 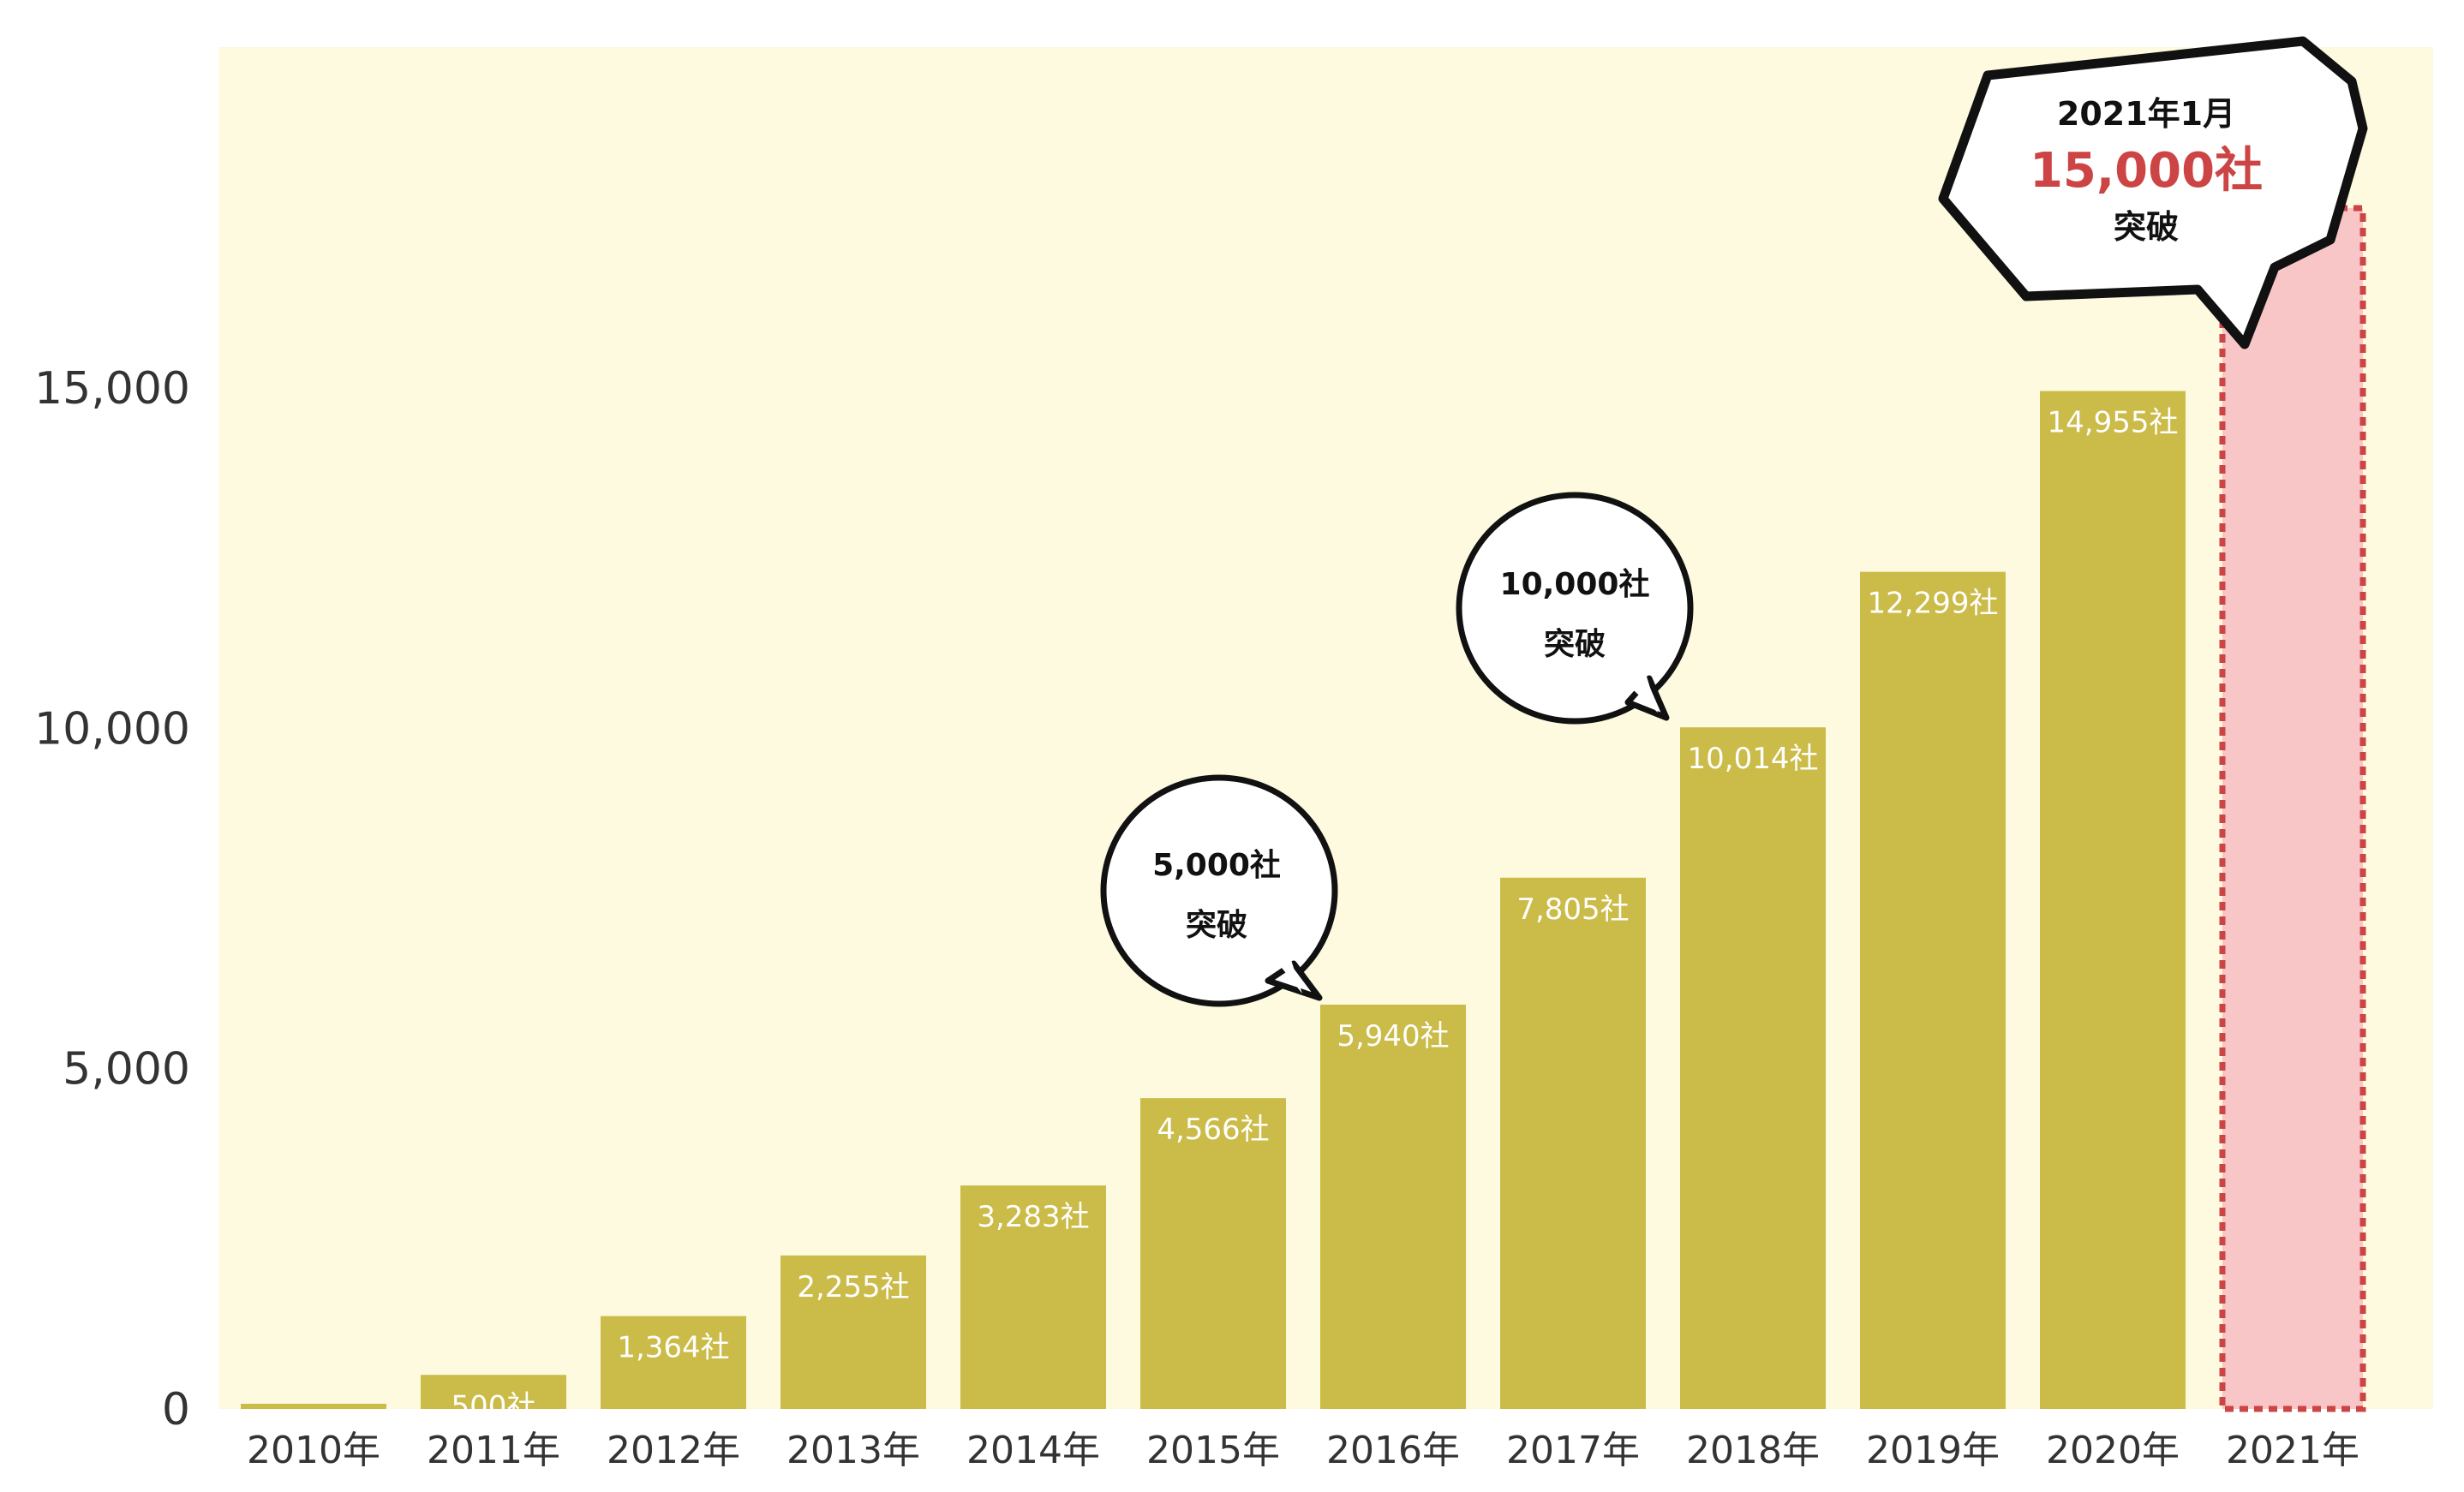 I want to click on callout-10000-line-1: 10,000社, so click(x=1575, y=584).